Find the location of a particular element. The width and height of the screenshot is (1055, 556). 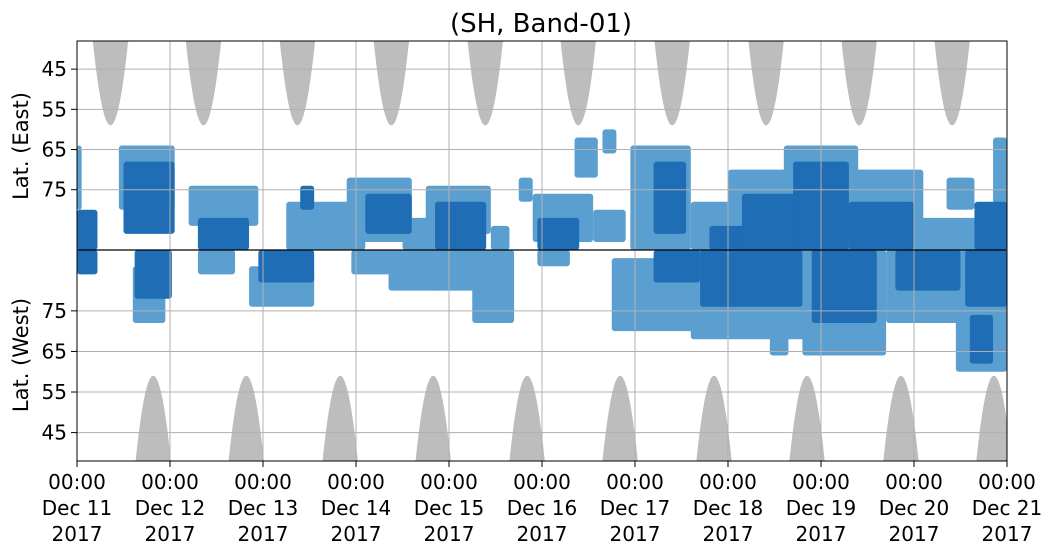

x-tick-year-6: 2017 is located at coordinates (542, 534).